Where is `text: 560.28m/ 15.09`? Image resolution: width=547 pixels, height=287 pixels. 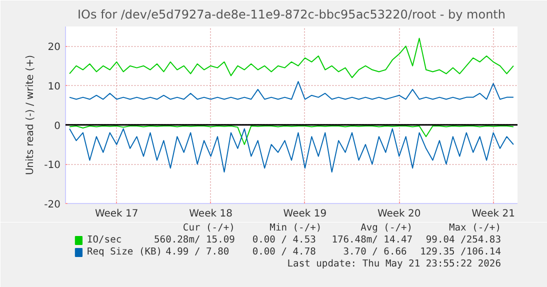
text: 560.28m/ 15.09 is located at coordinates (195, 240).